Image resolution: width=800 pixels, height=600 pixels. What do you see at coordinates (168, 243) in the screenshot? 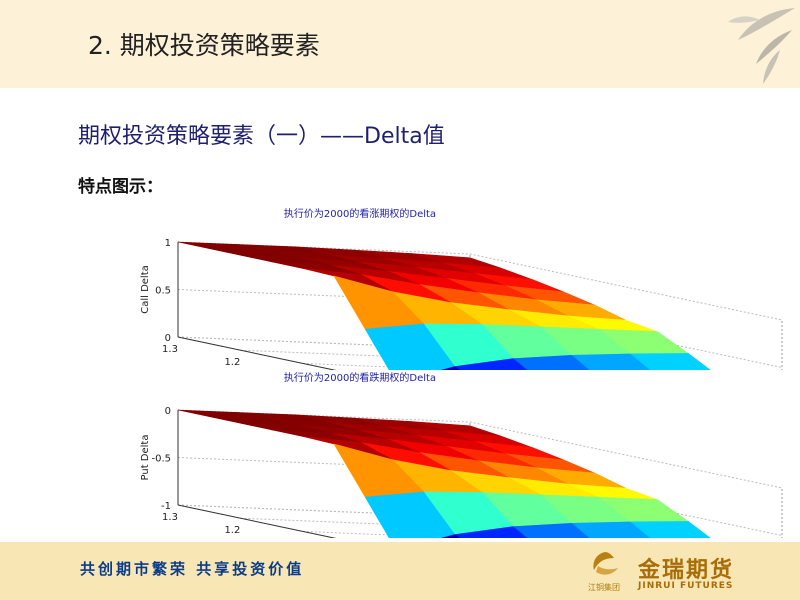
I see `z-tick-label: 1` at bounding box center [168, 243].